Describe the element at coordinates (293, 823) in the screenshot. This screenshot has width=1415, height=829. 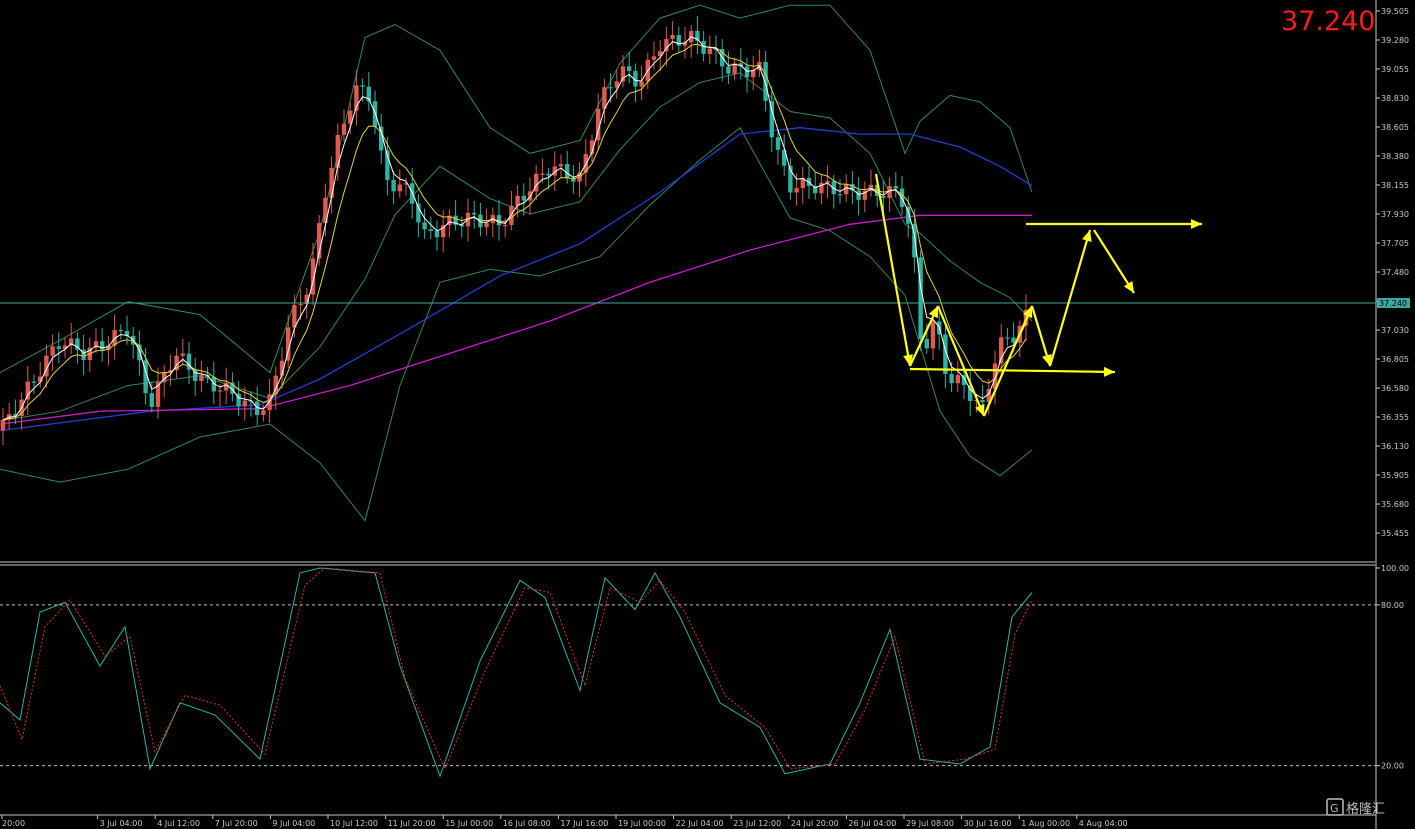
I see `time-axis-label: 9 Jul 04:00` at that location.